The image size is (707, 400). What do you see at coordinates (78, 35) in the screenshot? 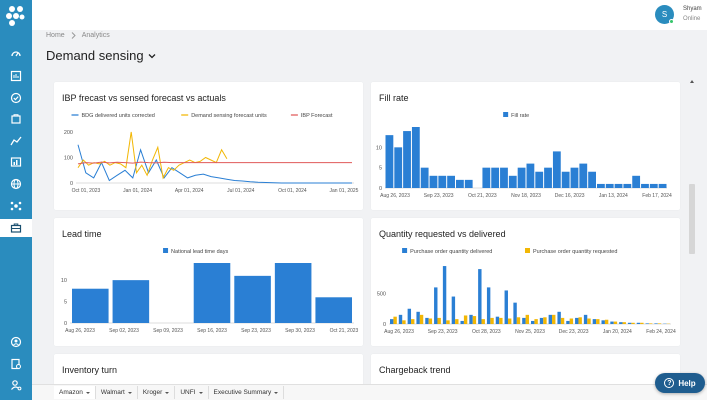
I see `breadcrumb: Home Analytics` at bounding box center [78, 35].